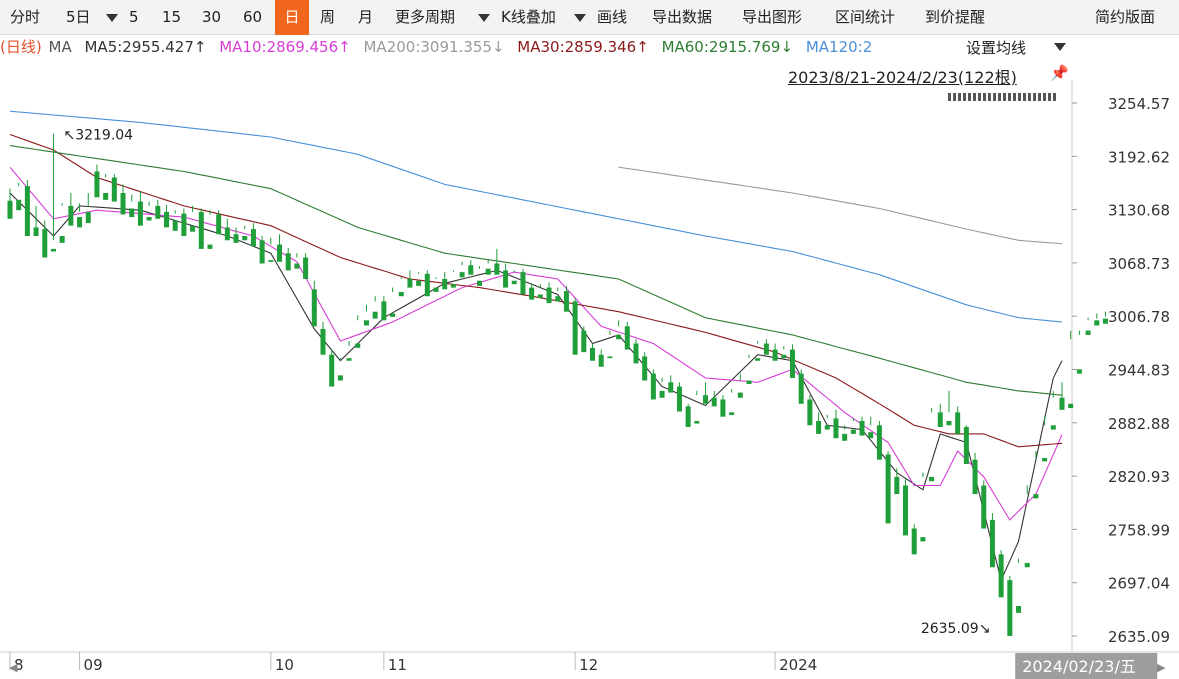 This screenshot has width=1179, height=679. What do you see at coordinates (528, 17) in the screenshot?
I see `kline-overlay-button: K线叠加` at bounding box center [528, 17].